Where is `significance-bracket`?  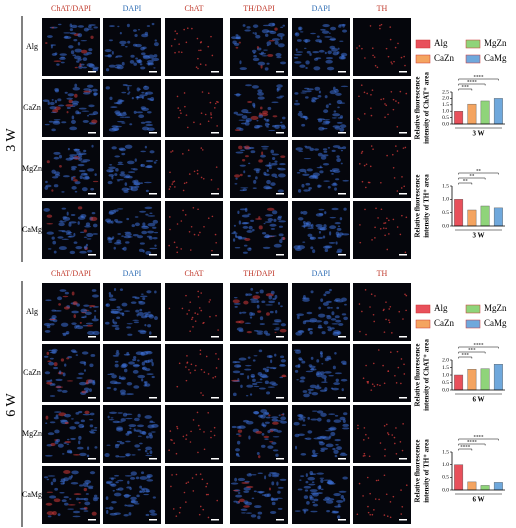 significance-bracket is located at coordinates (478, 439).